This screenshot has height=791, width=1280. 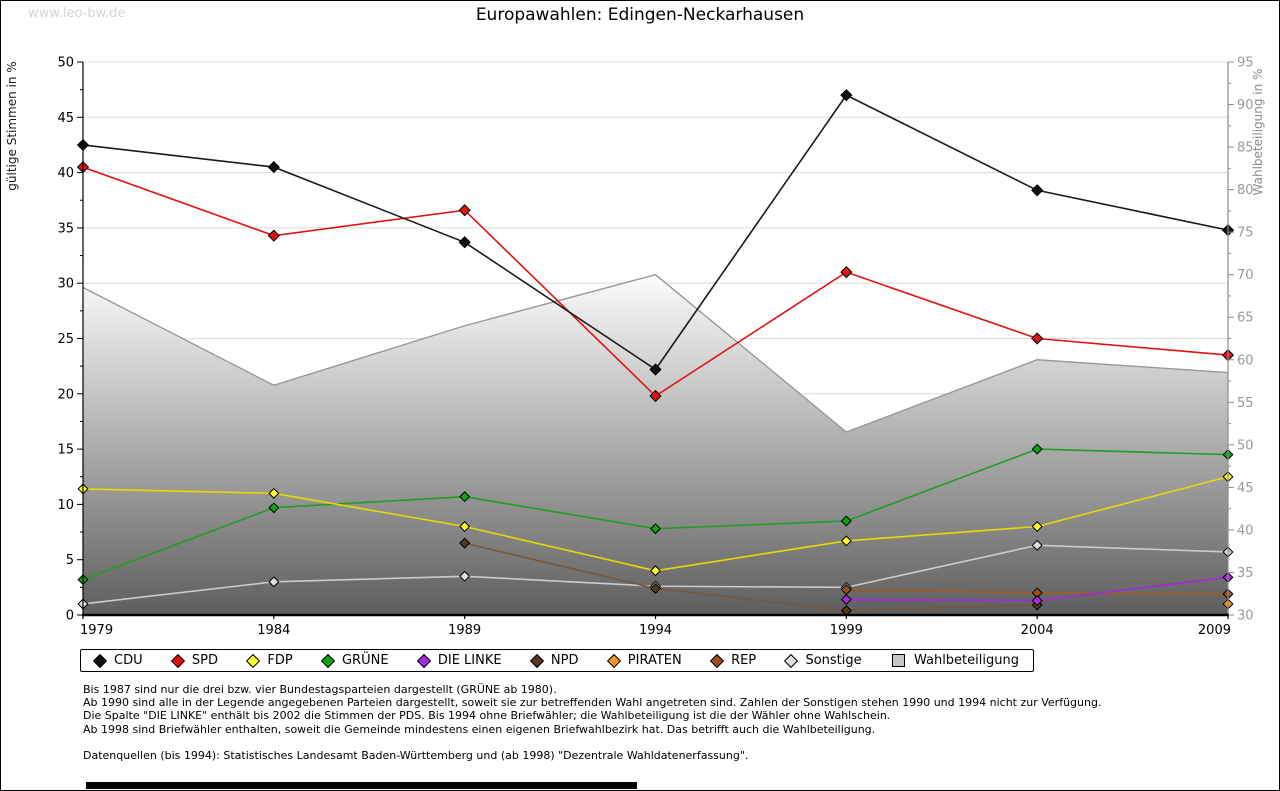 I want to click on right-tick-label: 75, so click(x=1245, y=233).